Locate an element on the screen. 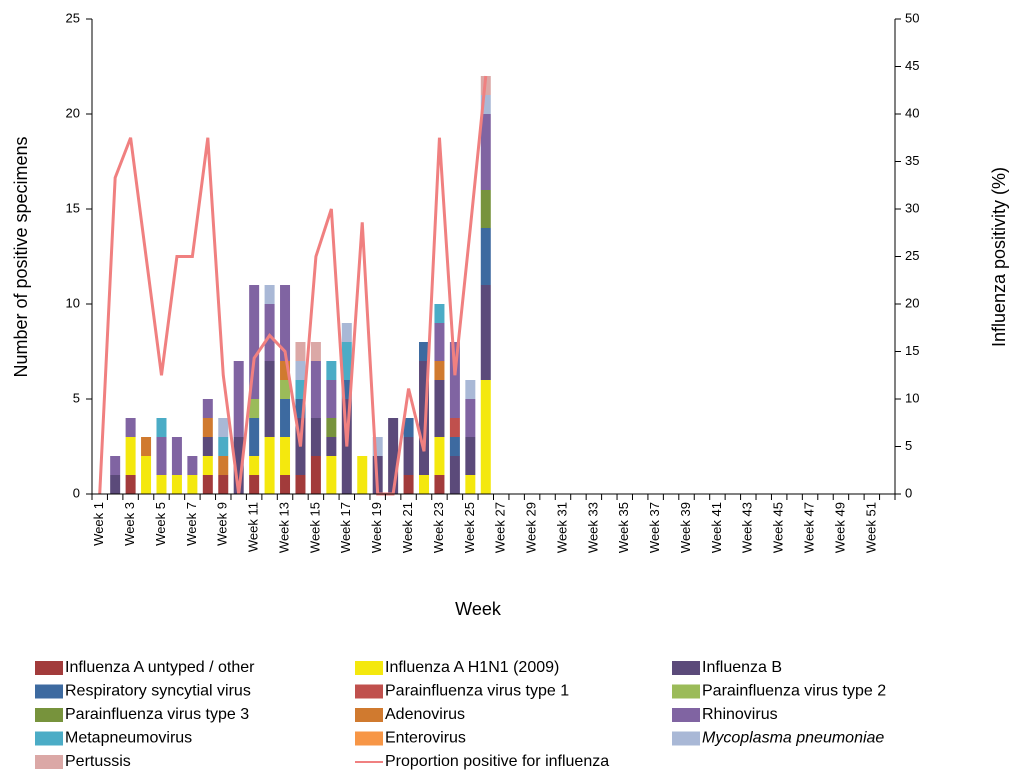 This screenshot has width=1014, height=771. y2-tick-label: 40 is located at coordinates (912, 112).